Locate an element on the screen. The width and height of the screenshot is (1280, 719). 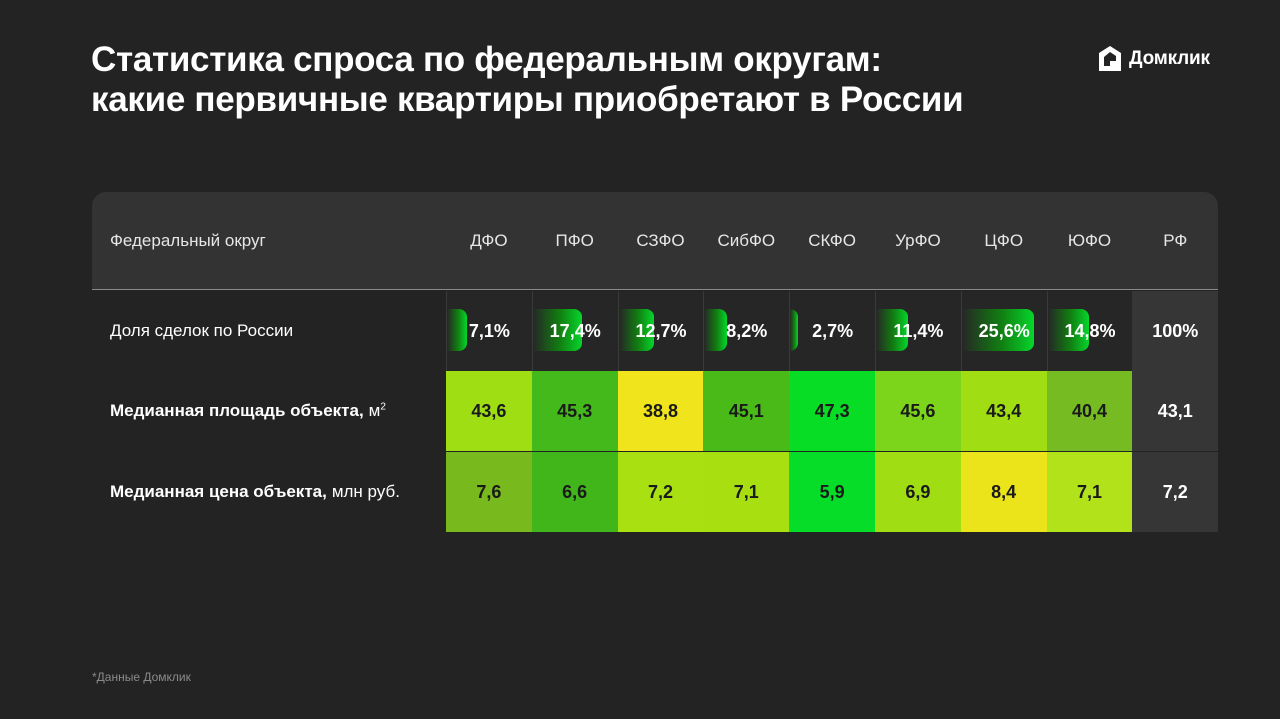
row-label-share: Доля сделок по России is located at coordinates (201, 331).